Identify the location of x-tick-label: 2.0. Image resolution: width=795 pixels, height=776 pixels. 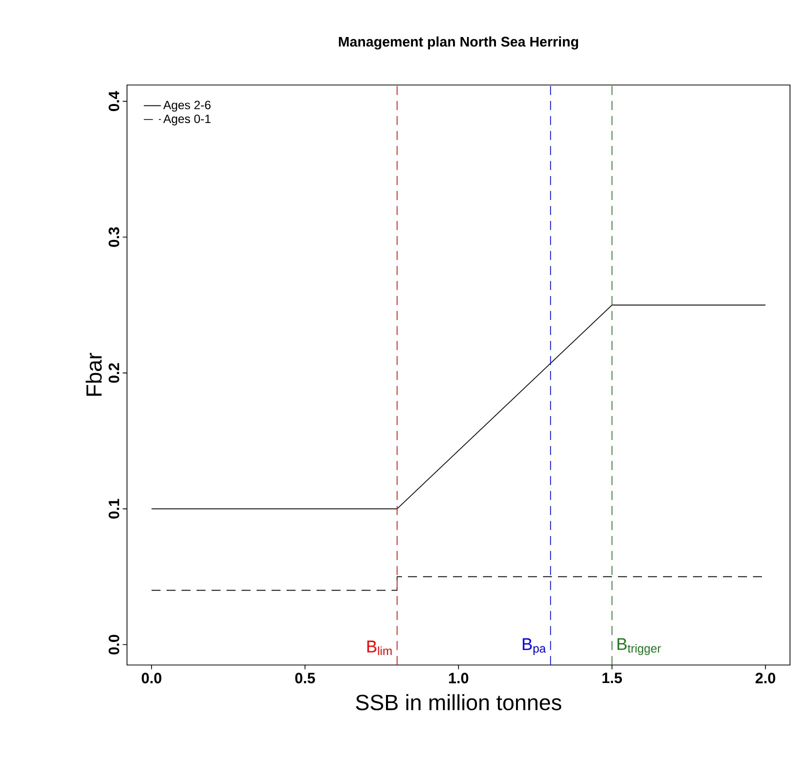
(766, 678).